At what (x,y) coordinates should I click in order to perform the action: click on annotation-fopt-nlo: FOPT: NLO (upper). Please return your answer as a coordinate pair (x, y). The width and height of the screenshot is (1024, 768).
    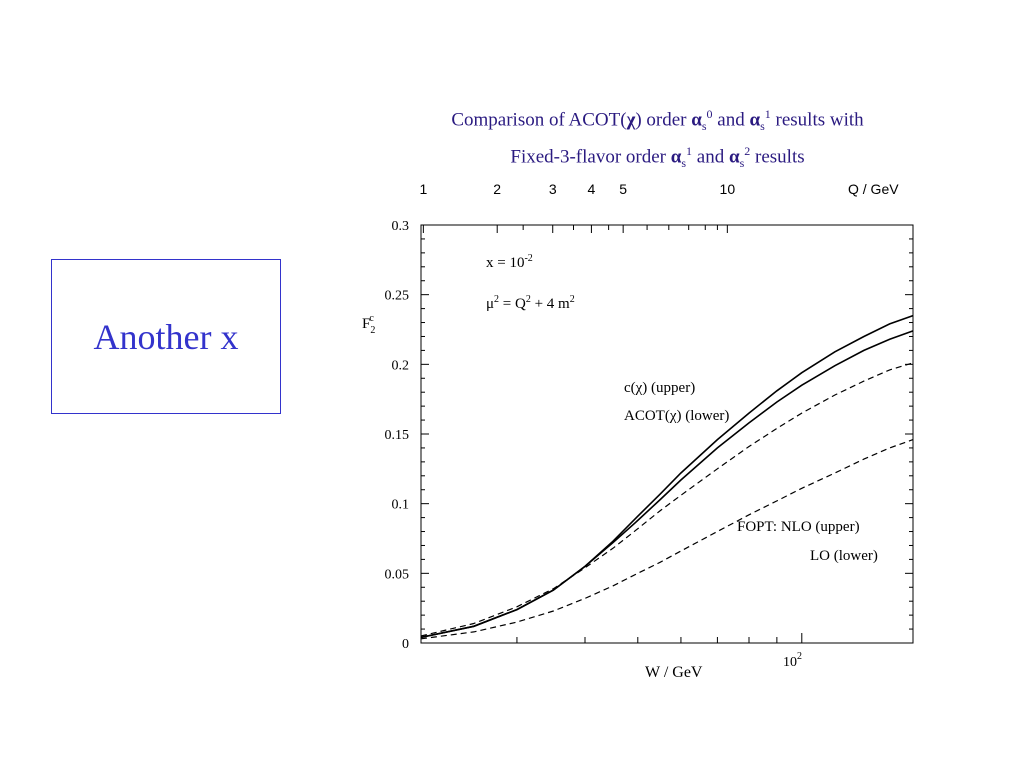
    Looking at the image, I should click on (798, 527).